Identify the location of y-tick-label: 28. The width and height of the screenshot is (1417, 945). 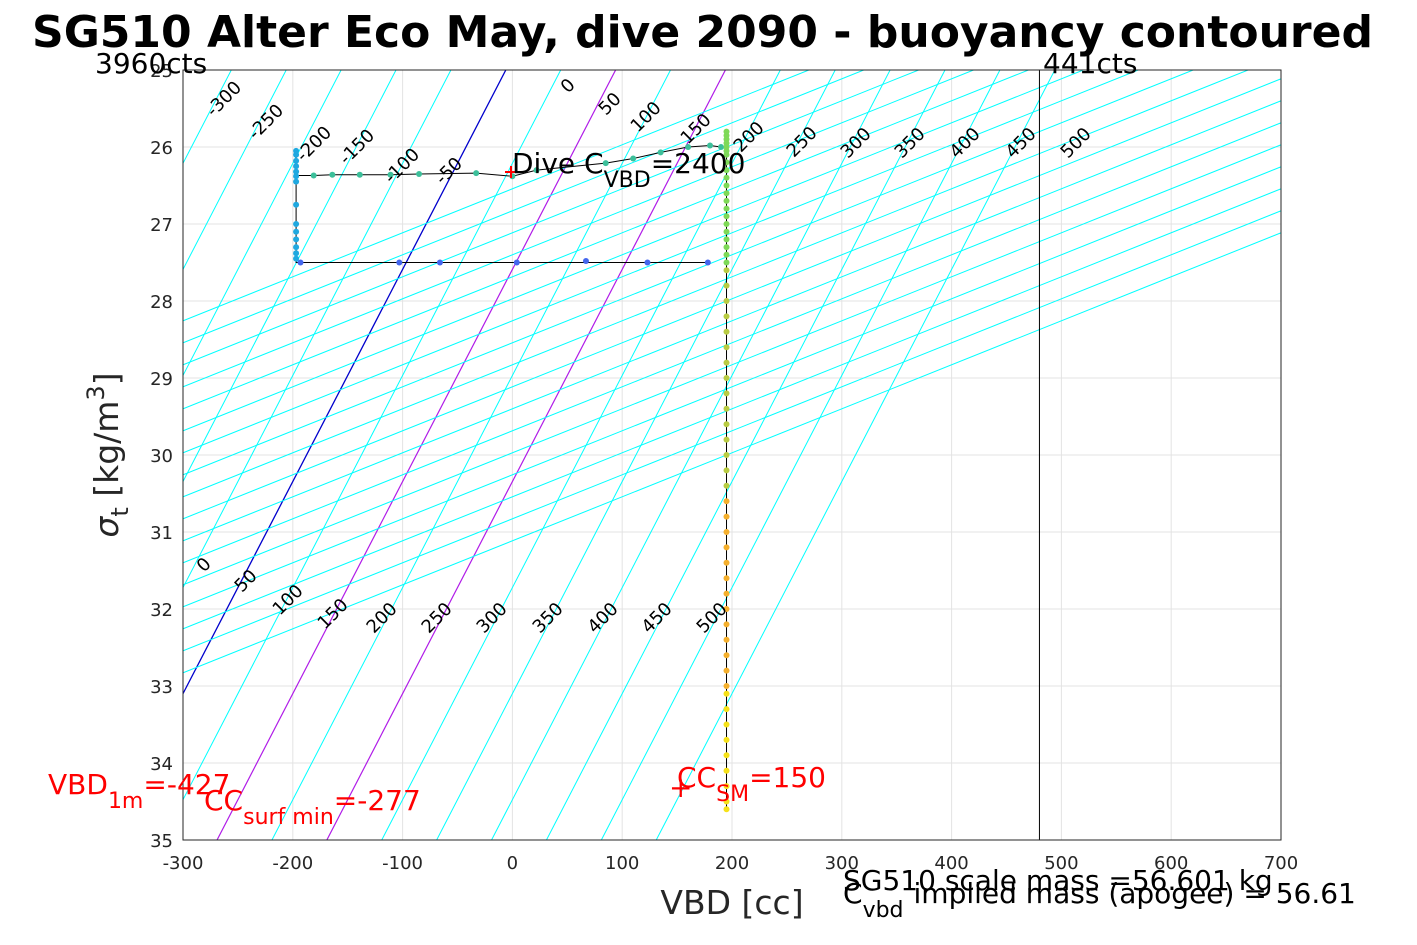
(161, 302).